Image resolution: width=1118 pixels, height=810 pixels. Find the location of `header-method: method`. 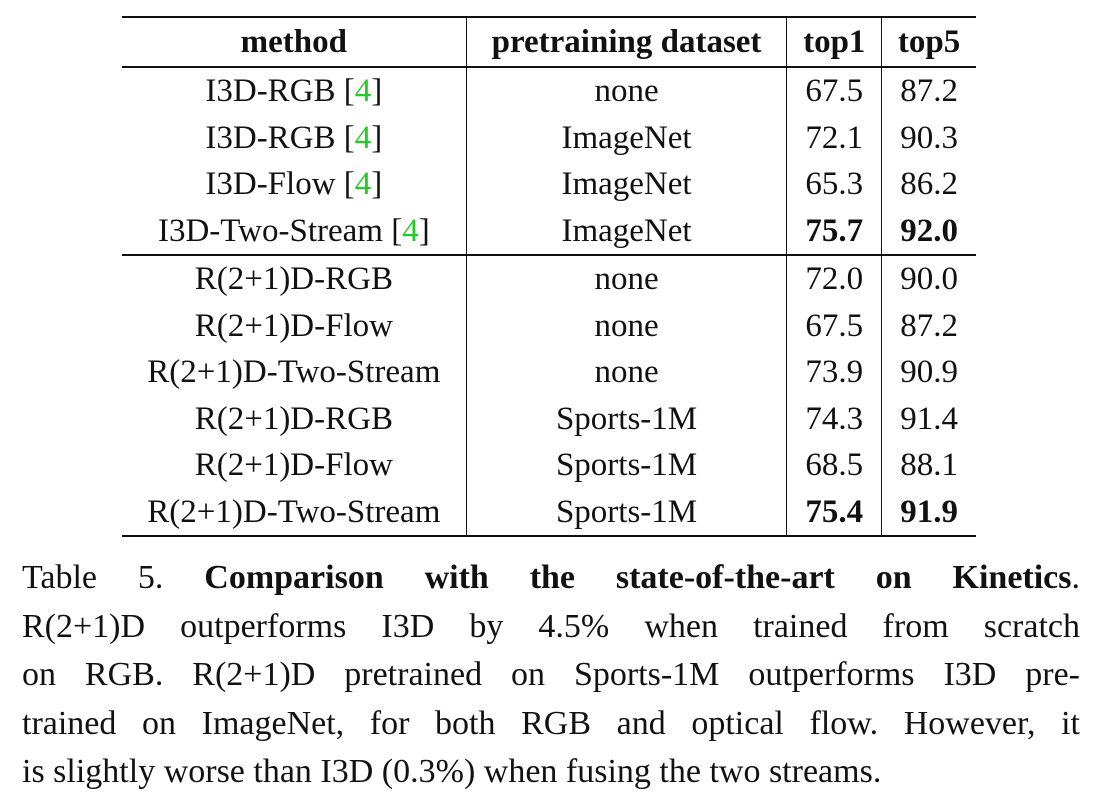

header-method: method is located at coordinates (294, 42).